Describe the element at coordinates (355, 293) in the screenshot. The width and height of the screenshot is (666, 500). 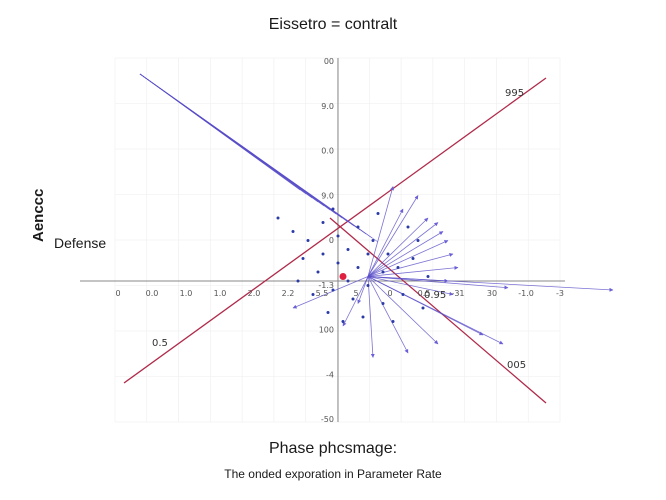
I see `x-tick-label: 5` at that location.